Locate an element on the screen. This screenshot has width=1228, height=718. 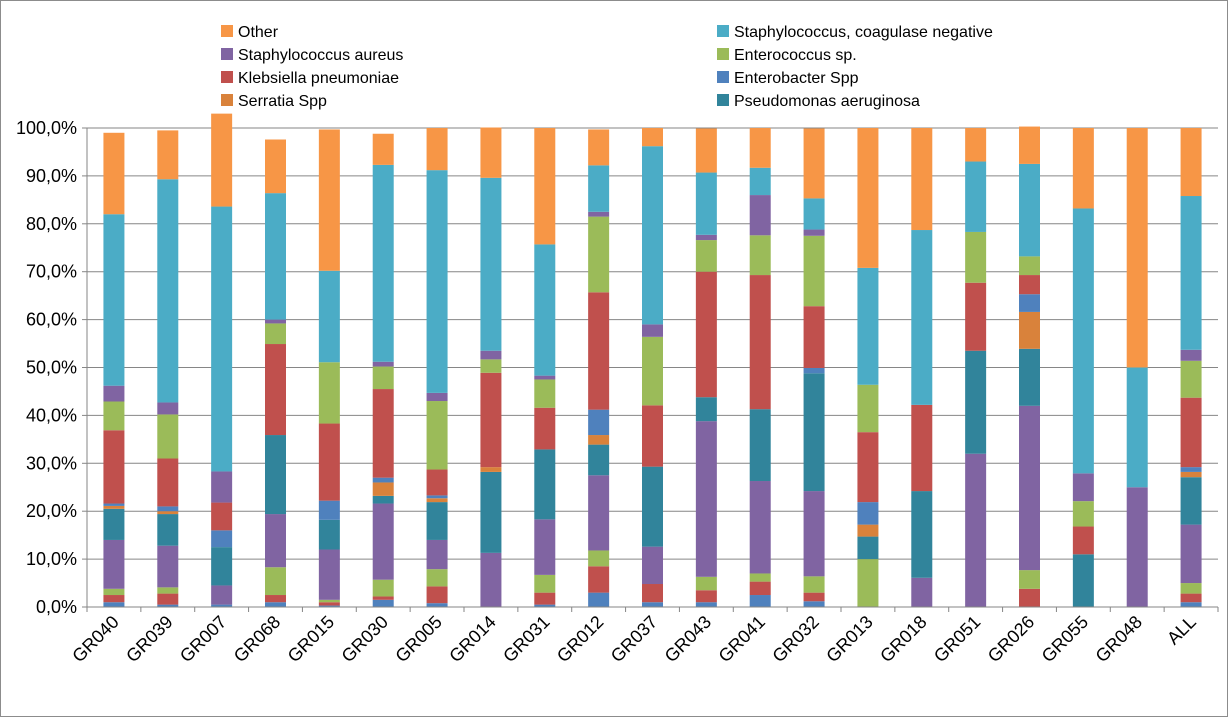
bar-stack-gr015 is located at coordinates (329, 368).